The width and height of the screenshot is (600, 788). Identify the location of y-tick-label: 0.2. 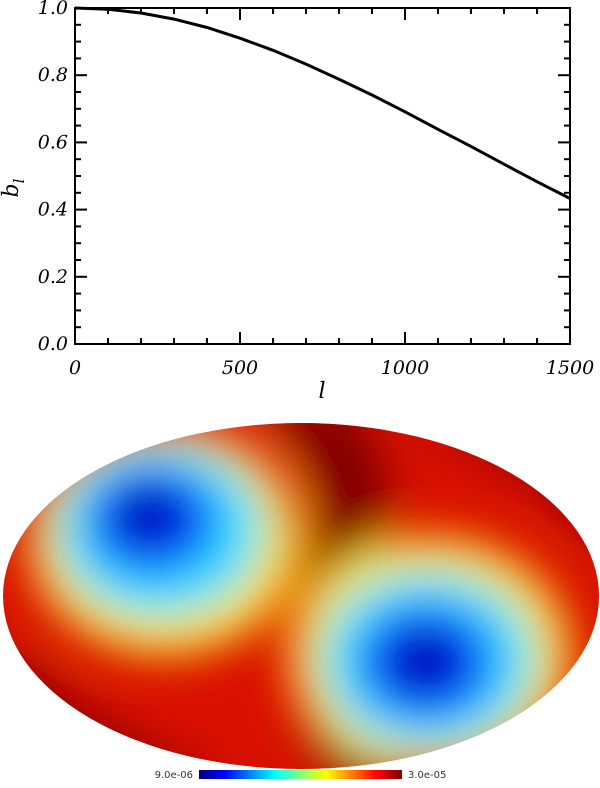
(53, 277).